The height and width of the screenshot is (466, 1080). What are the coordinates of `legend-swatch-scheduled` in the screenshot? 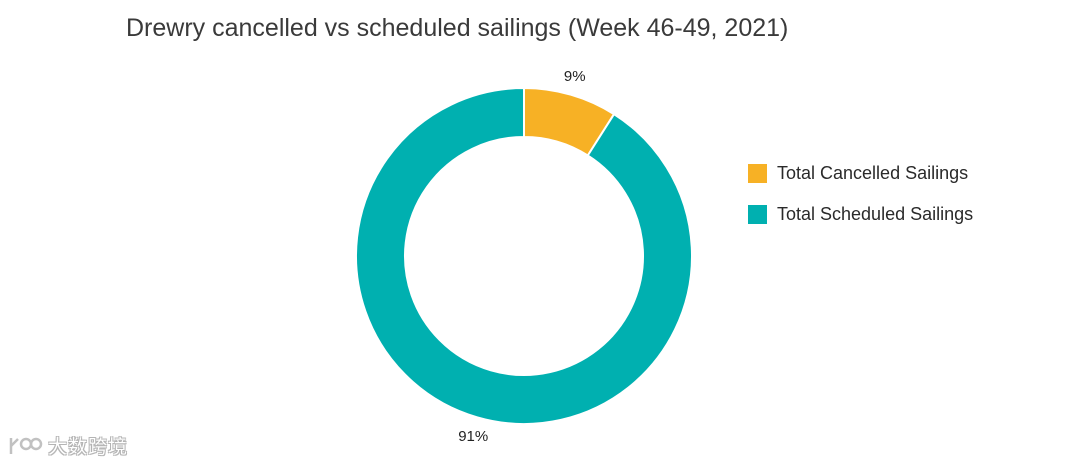 It's located at (757, 214).